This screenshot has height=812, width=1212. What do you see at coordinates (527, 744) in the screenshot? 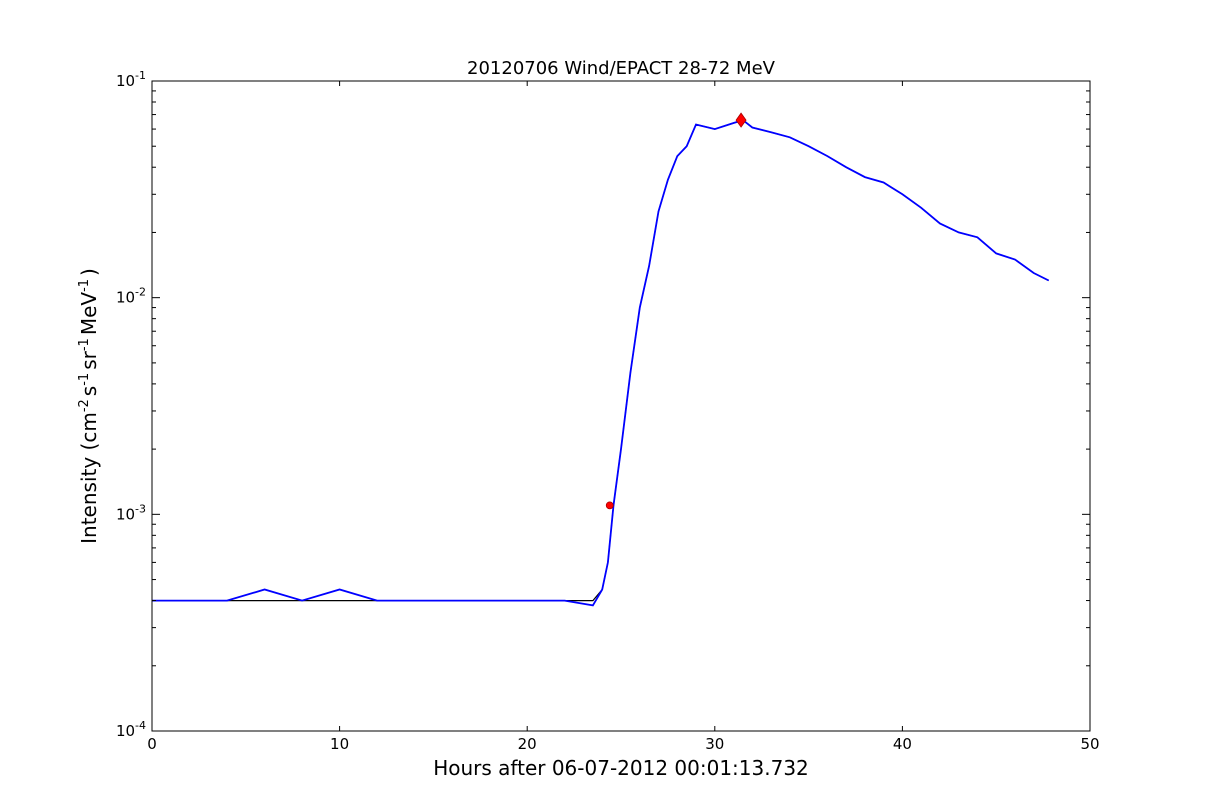
I see `x-tick-label: 20` at bounding box center [527, 744].